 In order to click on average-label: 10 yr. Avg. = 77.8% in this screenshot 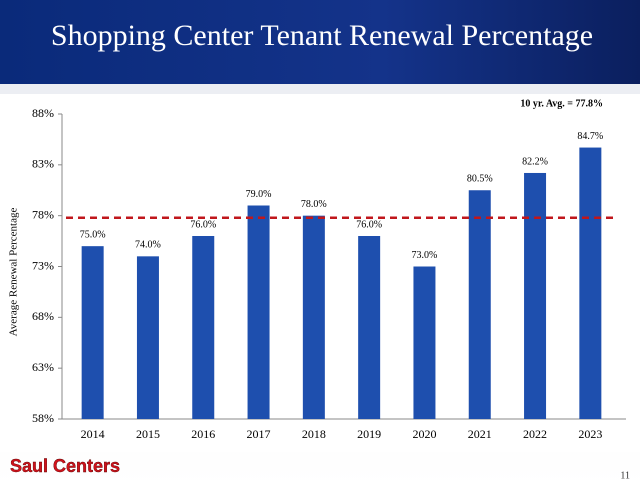, I will do `click(561, 103)`.